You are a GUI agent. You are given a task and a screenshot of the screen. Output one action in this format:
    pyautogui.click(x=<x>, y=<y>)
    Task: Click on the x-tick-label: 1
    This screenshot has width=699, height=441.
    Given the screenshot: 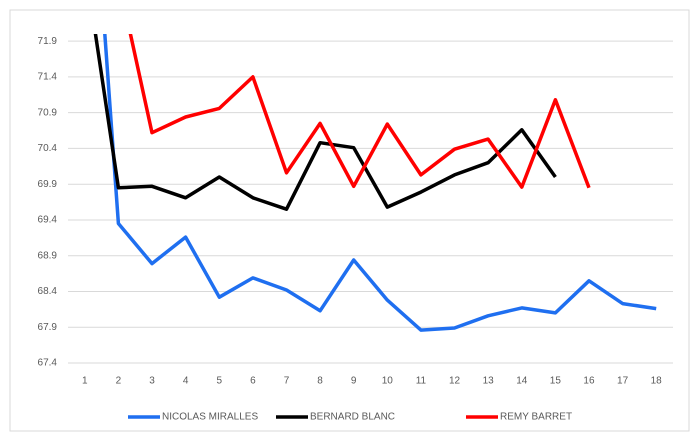 What is the action you would take?
    pyautogui.click(x=85, y=381)
    